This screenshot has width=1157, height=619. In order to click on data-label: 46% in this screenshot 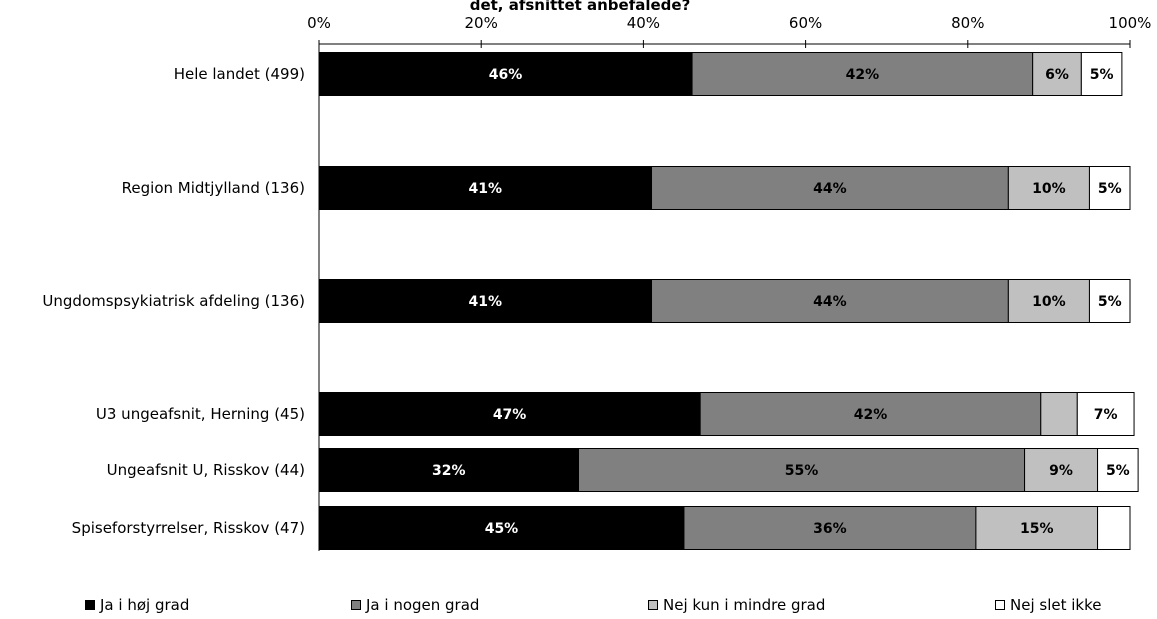, I will do `click(506, 75)`.